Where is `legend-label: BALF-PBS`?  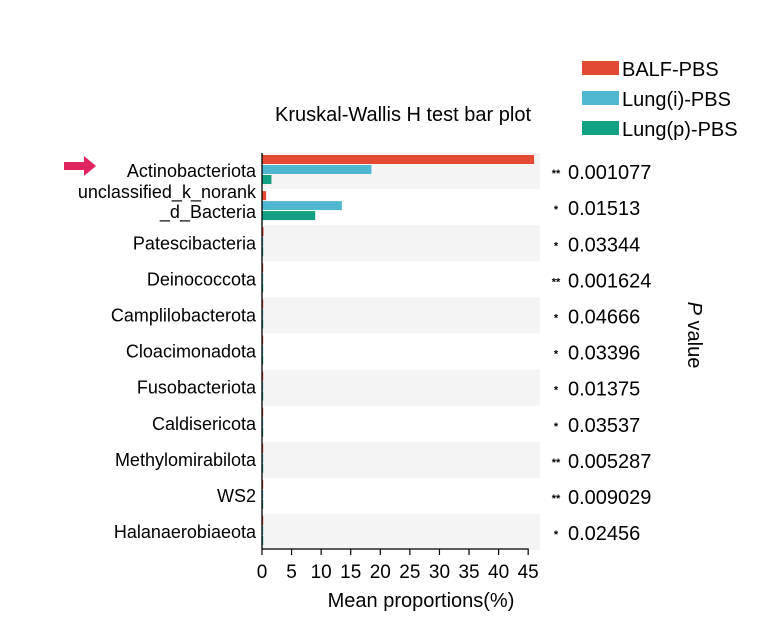
legend-label: BALF-PBS is located at coordinates (670, 70).